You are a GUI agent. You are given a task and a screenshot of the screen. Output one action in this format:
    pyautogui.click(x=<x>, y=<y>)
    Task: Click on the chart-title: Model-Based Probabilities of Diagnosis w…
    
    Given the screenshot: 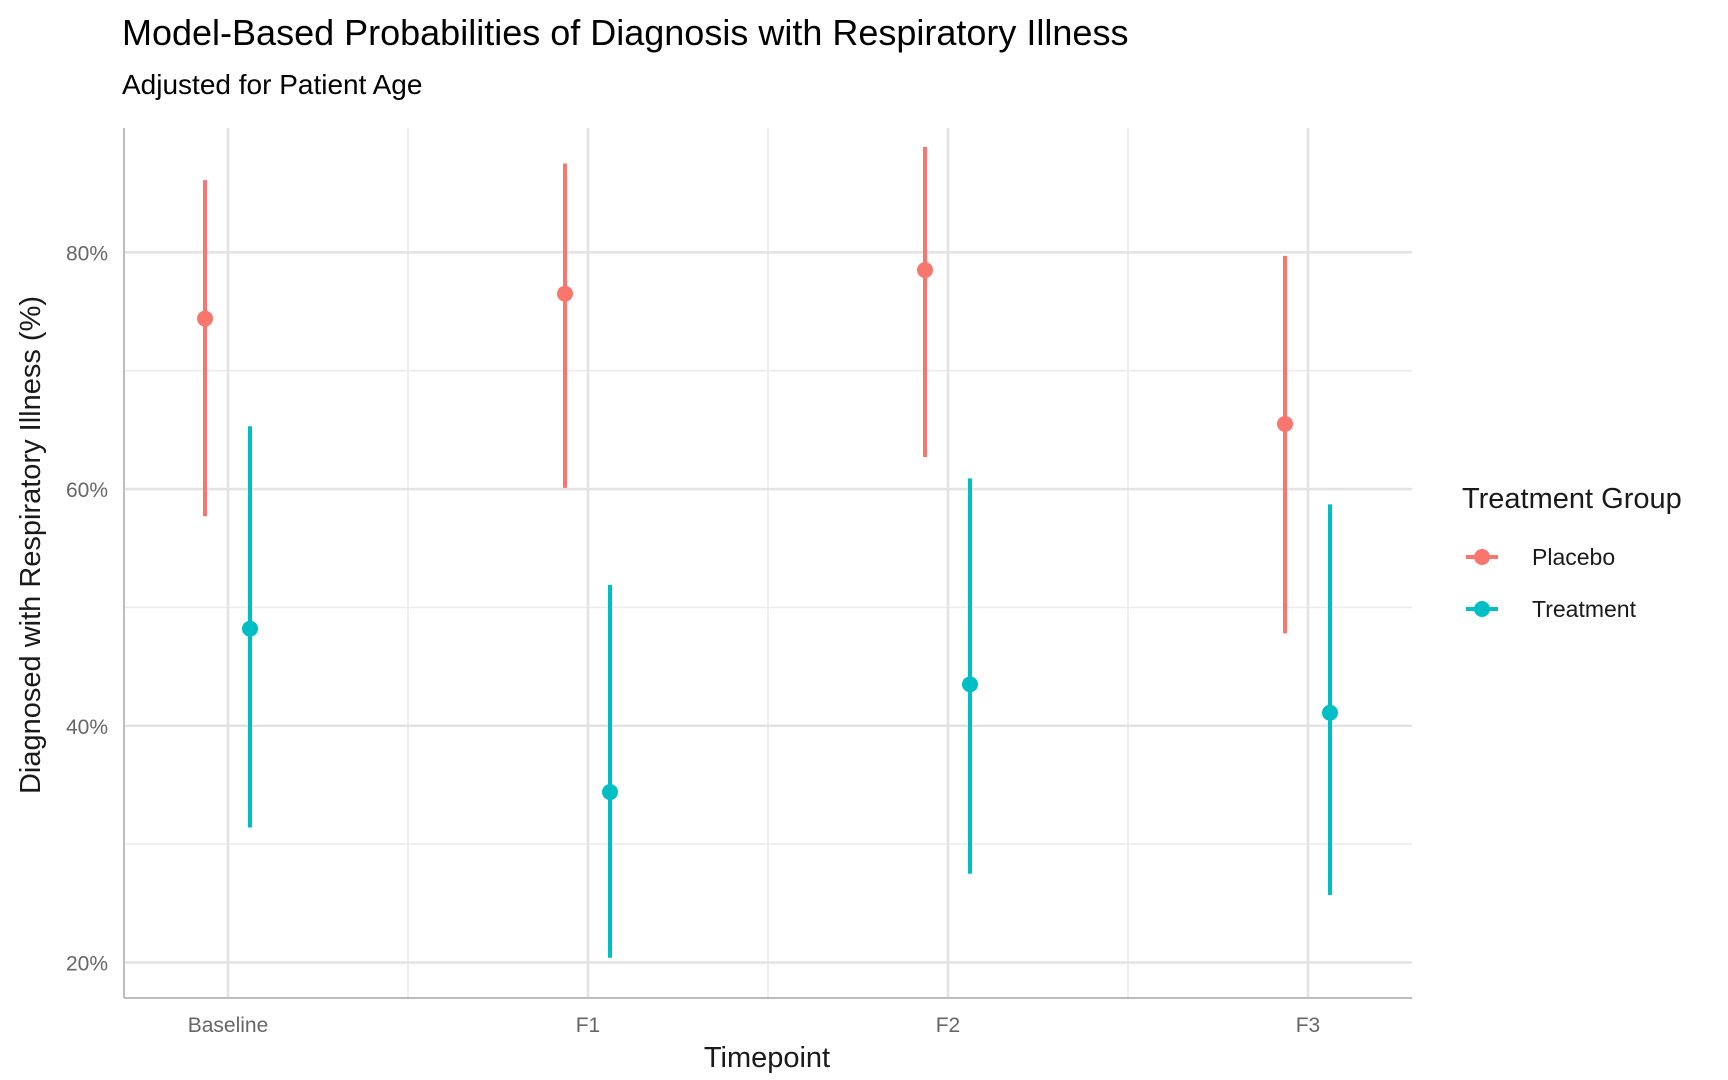 What is the action you would take?
    pyautogui.click(x=625, y=32)
    